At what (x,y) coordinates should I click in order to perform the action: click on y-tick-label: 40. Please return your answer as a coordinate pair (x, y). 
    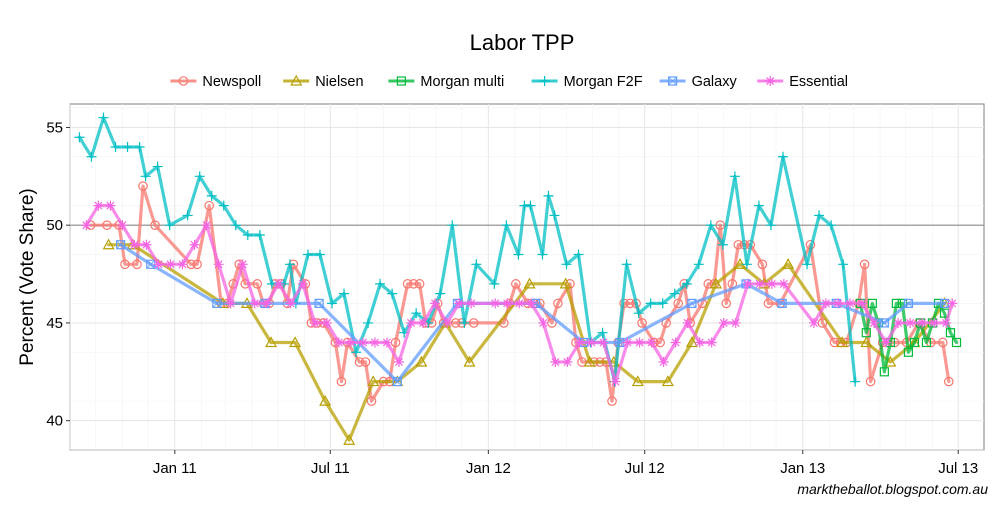
    Looking at the image, I should click on (54, 421).